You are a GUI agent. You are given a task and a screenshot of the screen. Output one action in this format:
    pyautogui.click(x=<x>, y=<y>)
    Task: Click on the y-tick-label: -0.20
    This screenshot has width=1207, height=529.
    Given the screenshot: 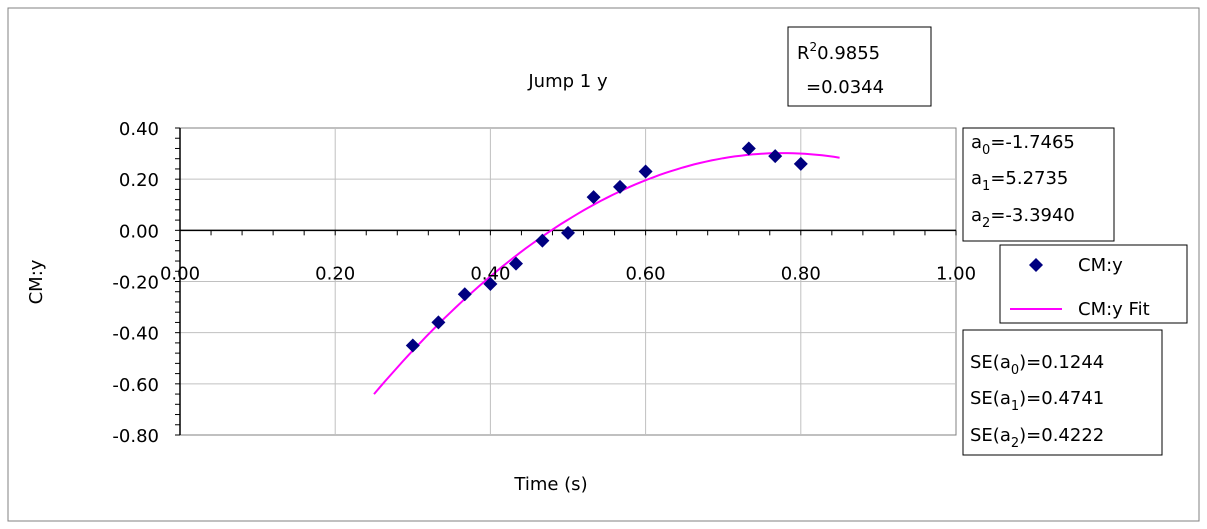 What is the action you would take?
    pyautogui.click(x=135, y=283)
    